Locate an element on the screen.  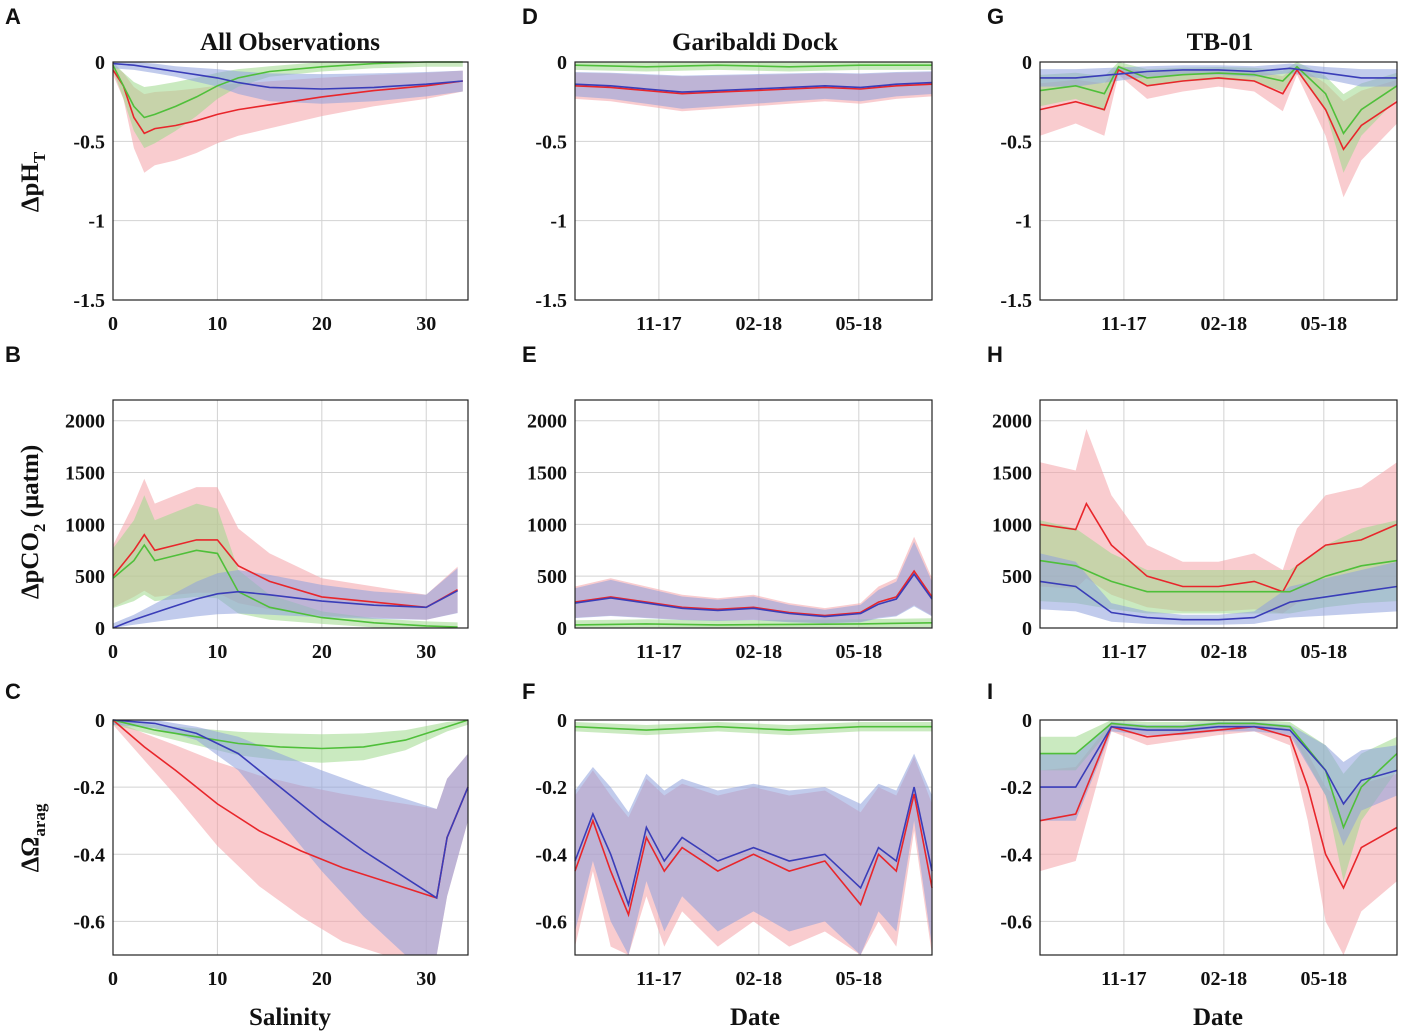
band-green-a is located at coordinates (288, 105).